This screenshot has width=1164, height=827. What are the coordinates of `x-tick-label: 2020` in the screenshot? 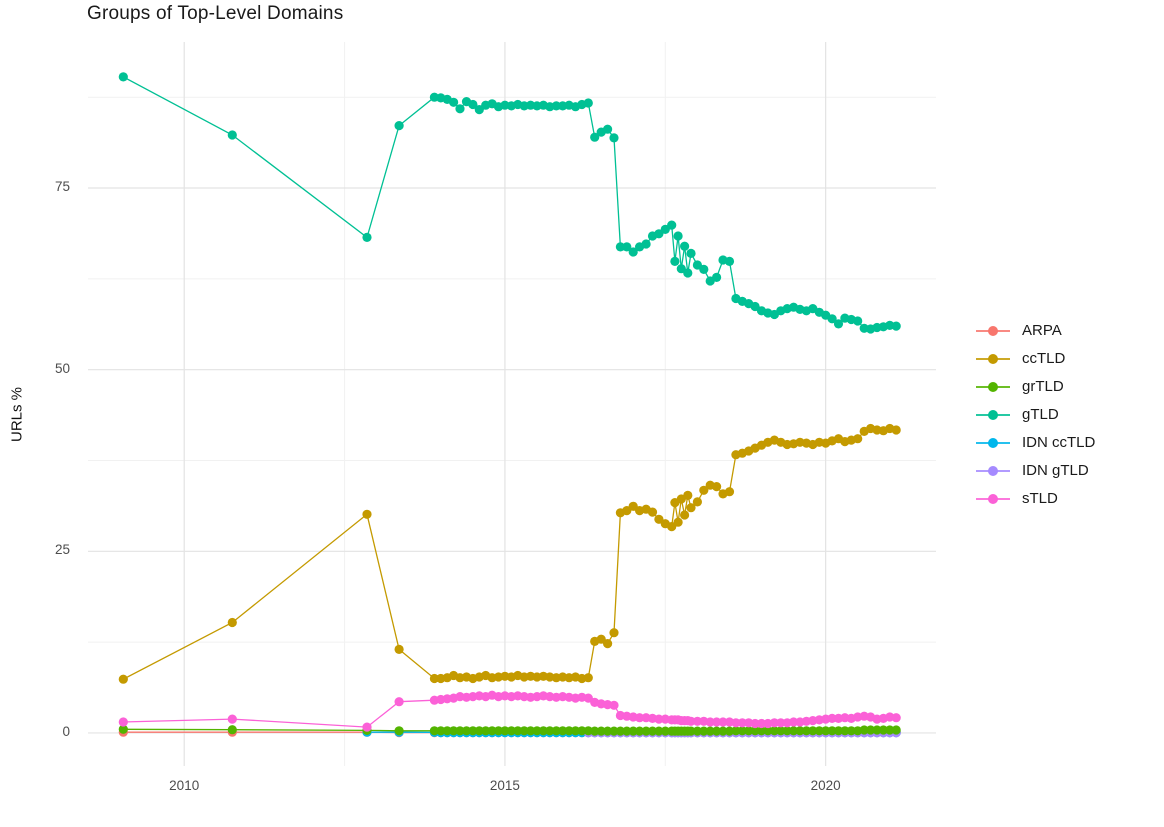 It's located at (825, 785).